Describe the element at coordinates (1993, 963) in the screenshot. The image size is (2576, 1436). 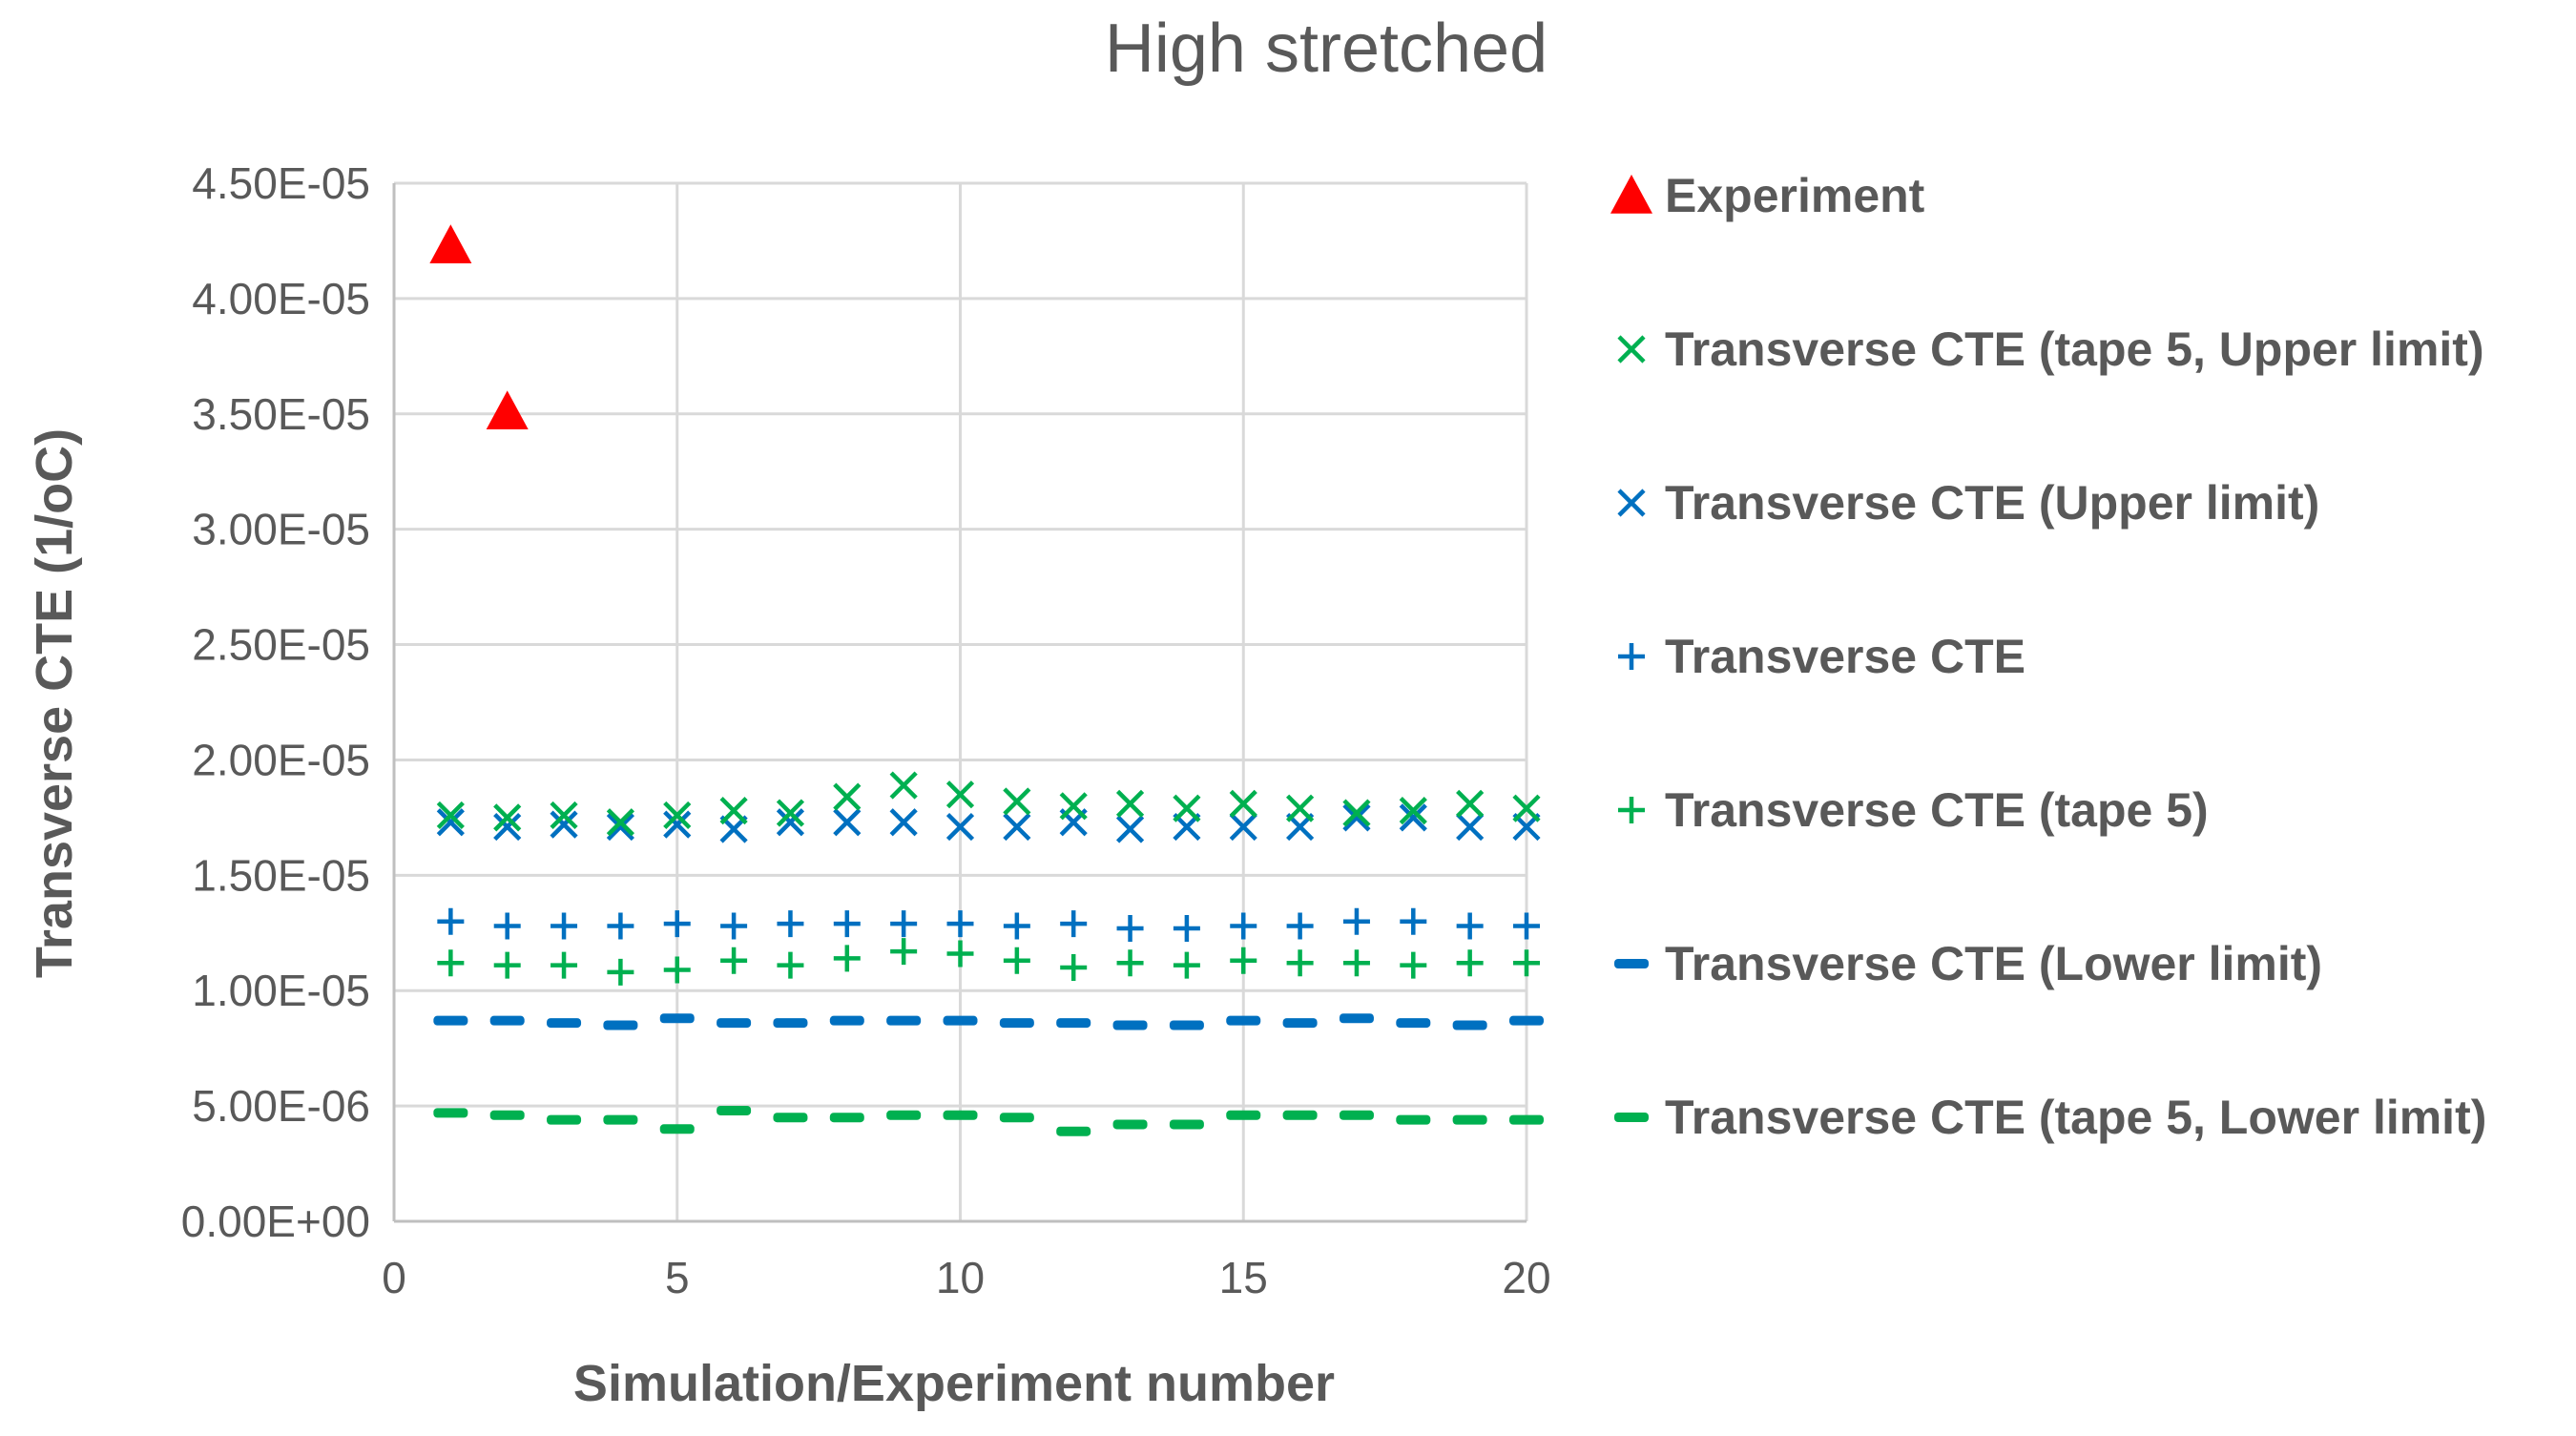
I see `legend-label: Transverse CTE (Lower limit)` at that location.